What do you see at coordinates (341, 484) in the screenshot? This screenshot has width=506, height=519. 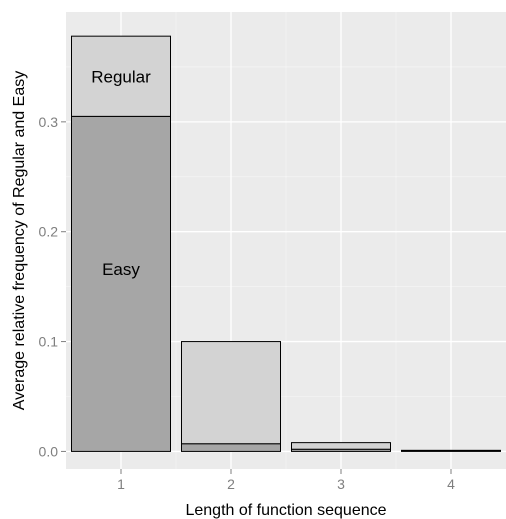 I see `x-tick-label: 3` at bounding box center [341, 484].